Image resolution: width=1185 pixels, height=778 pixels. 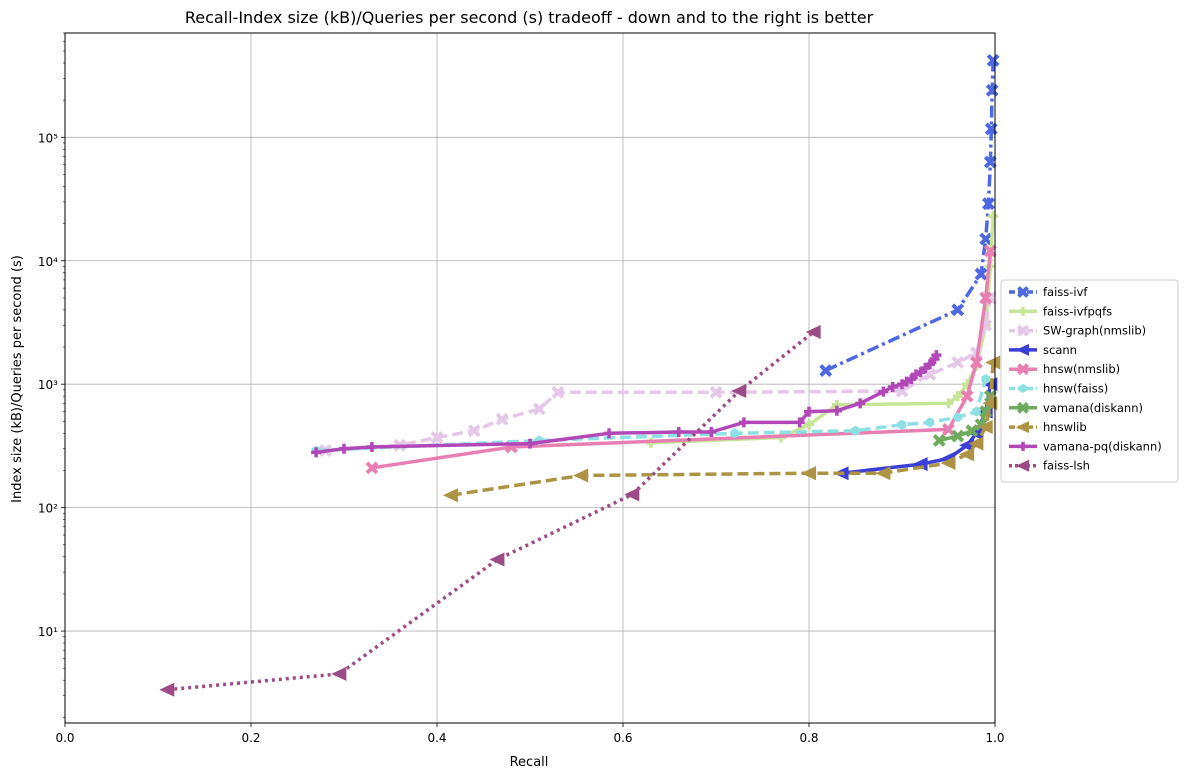 What do you see at coordinates (250, 738) in the screenshot?
I see `x-tick-label: 0.2` at bounding box center [250, 738].